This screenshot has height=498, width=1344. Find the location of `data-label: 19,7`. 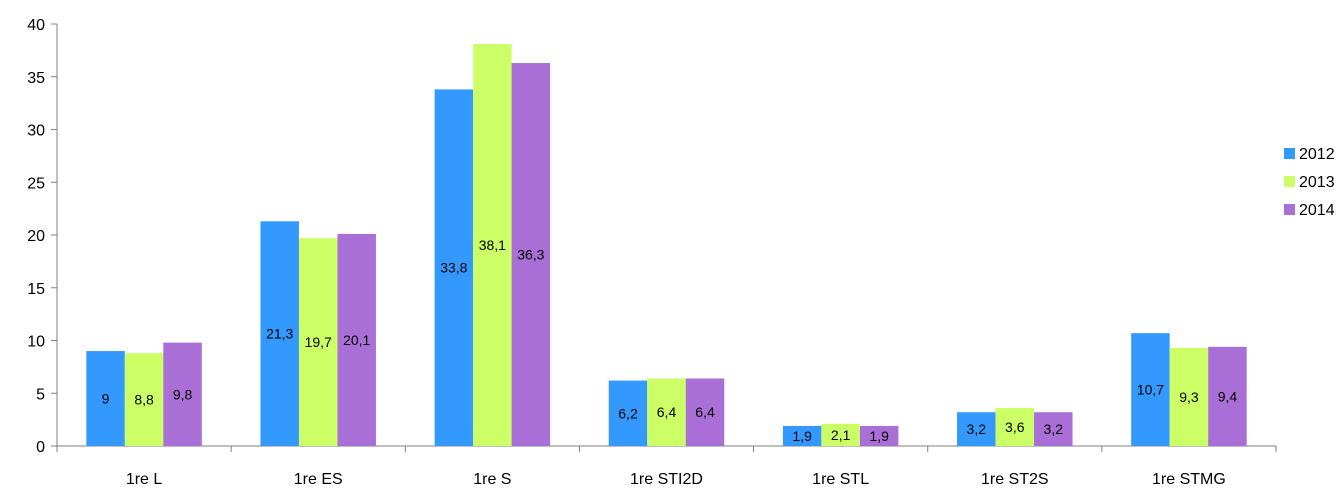

data-label: 19,7 is located at coordinates (318, 342).